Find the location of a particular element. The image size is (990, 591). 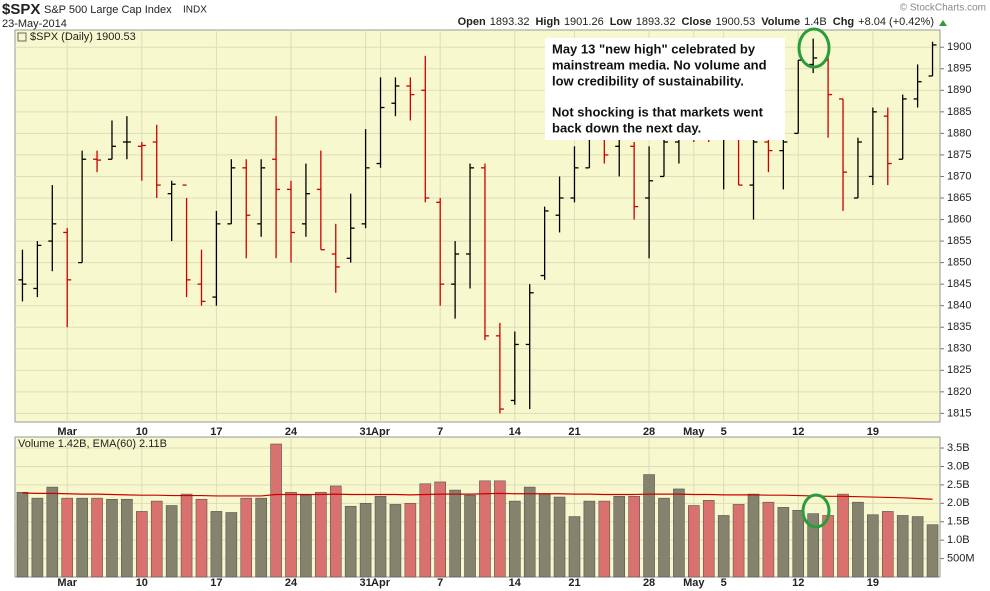

quote-value: 1893.32 is located at coordinates (510, 22).